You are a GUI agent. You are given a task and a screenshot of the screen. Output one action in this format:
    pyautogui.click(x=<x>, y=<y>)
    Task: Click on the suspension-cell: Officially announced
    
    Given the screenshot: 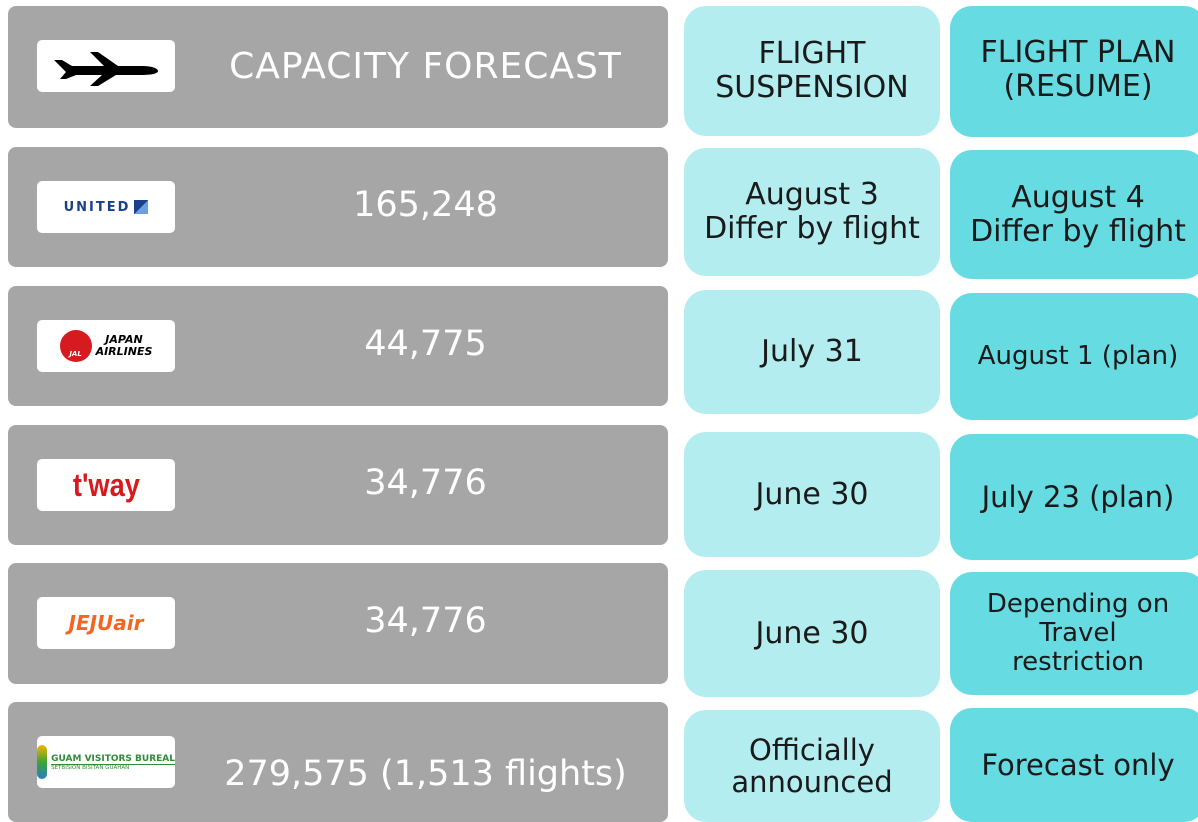 What is the action you would take?
    pyautogui.click(x=812, y=766)
    